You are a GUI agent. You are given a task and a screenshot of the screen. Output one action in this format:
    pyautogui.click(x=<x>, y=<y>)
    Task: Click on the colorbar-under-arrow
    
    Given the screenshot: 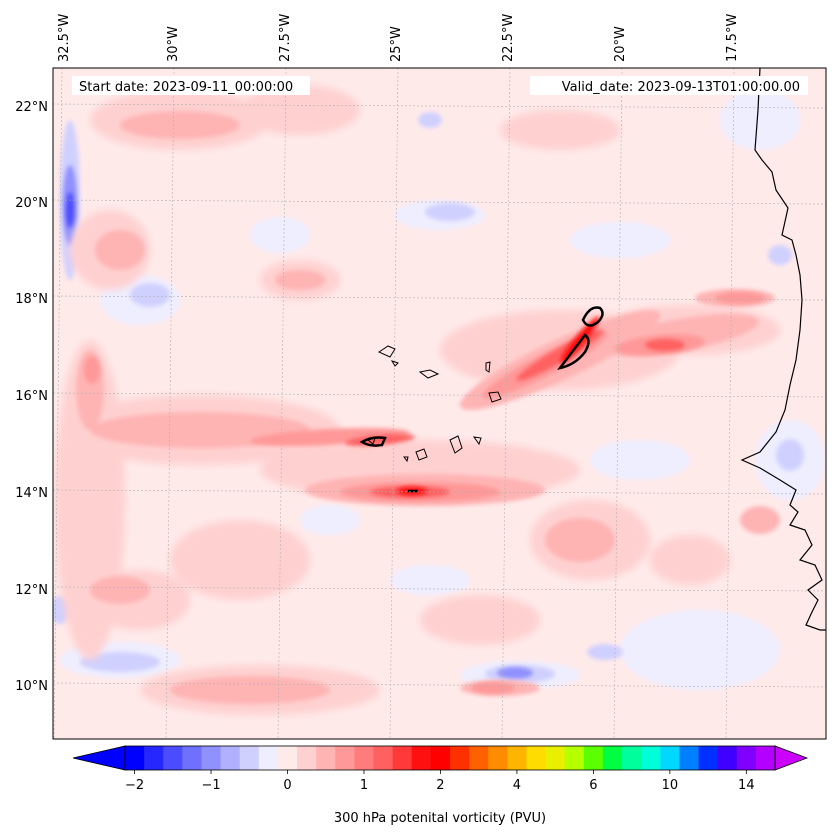 What is the action you would take?
    pyautogui.click(x=99, y=758)
    